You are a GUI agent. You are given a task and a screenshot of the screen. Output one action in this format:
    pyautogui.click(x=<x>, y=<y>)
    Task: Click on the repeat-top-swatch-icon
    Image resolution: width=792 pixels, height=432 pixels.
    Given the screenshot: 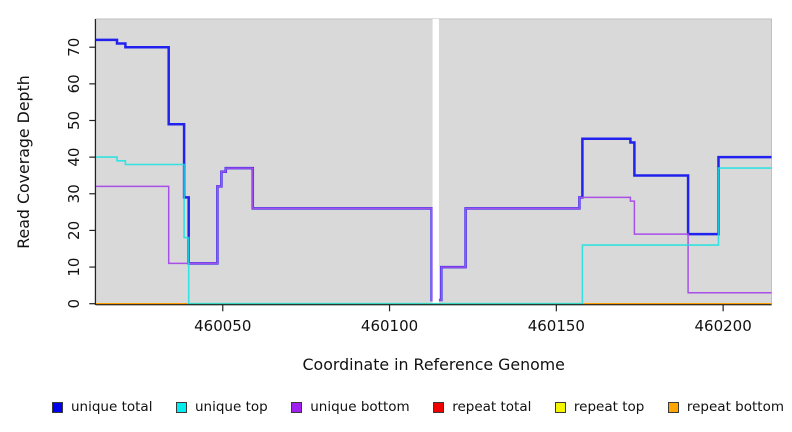 What is the action you would take?
    pyautogui.click(x=560, y=407)
    